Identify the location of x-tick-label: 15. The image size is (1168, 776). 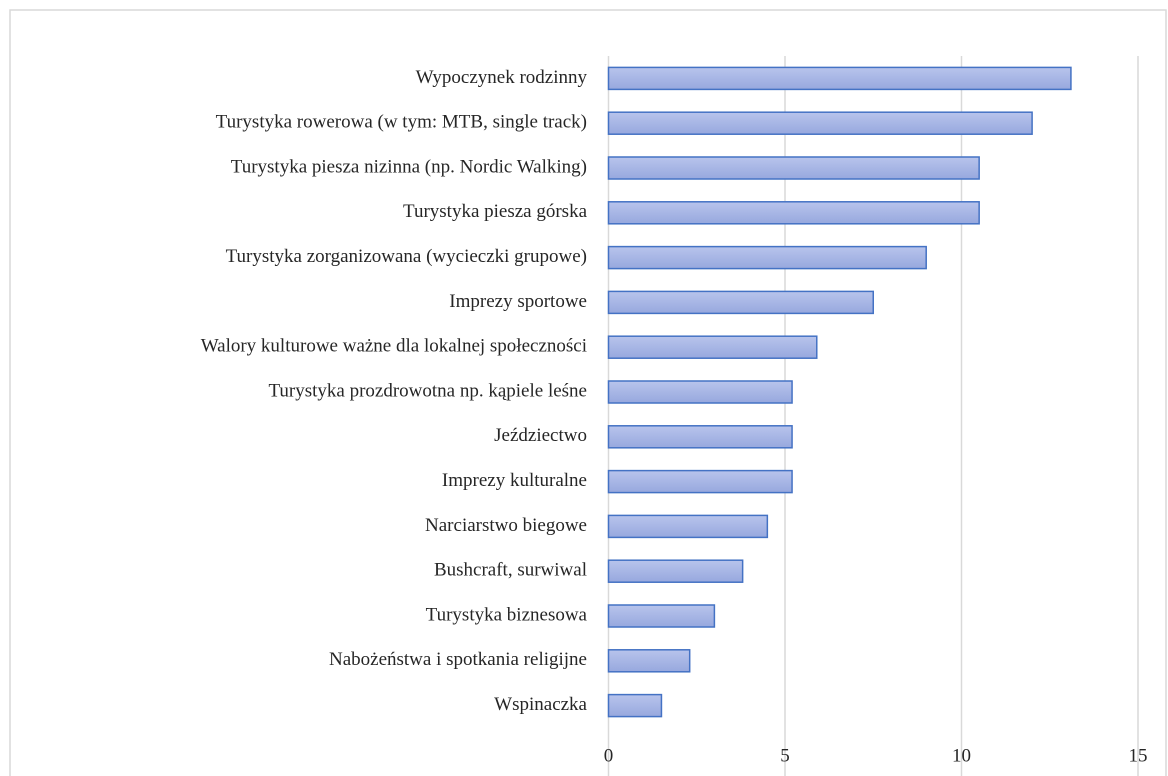
(1138, 755).